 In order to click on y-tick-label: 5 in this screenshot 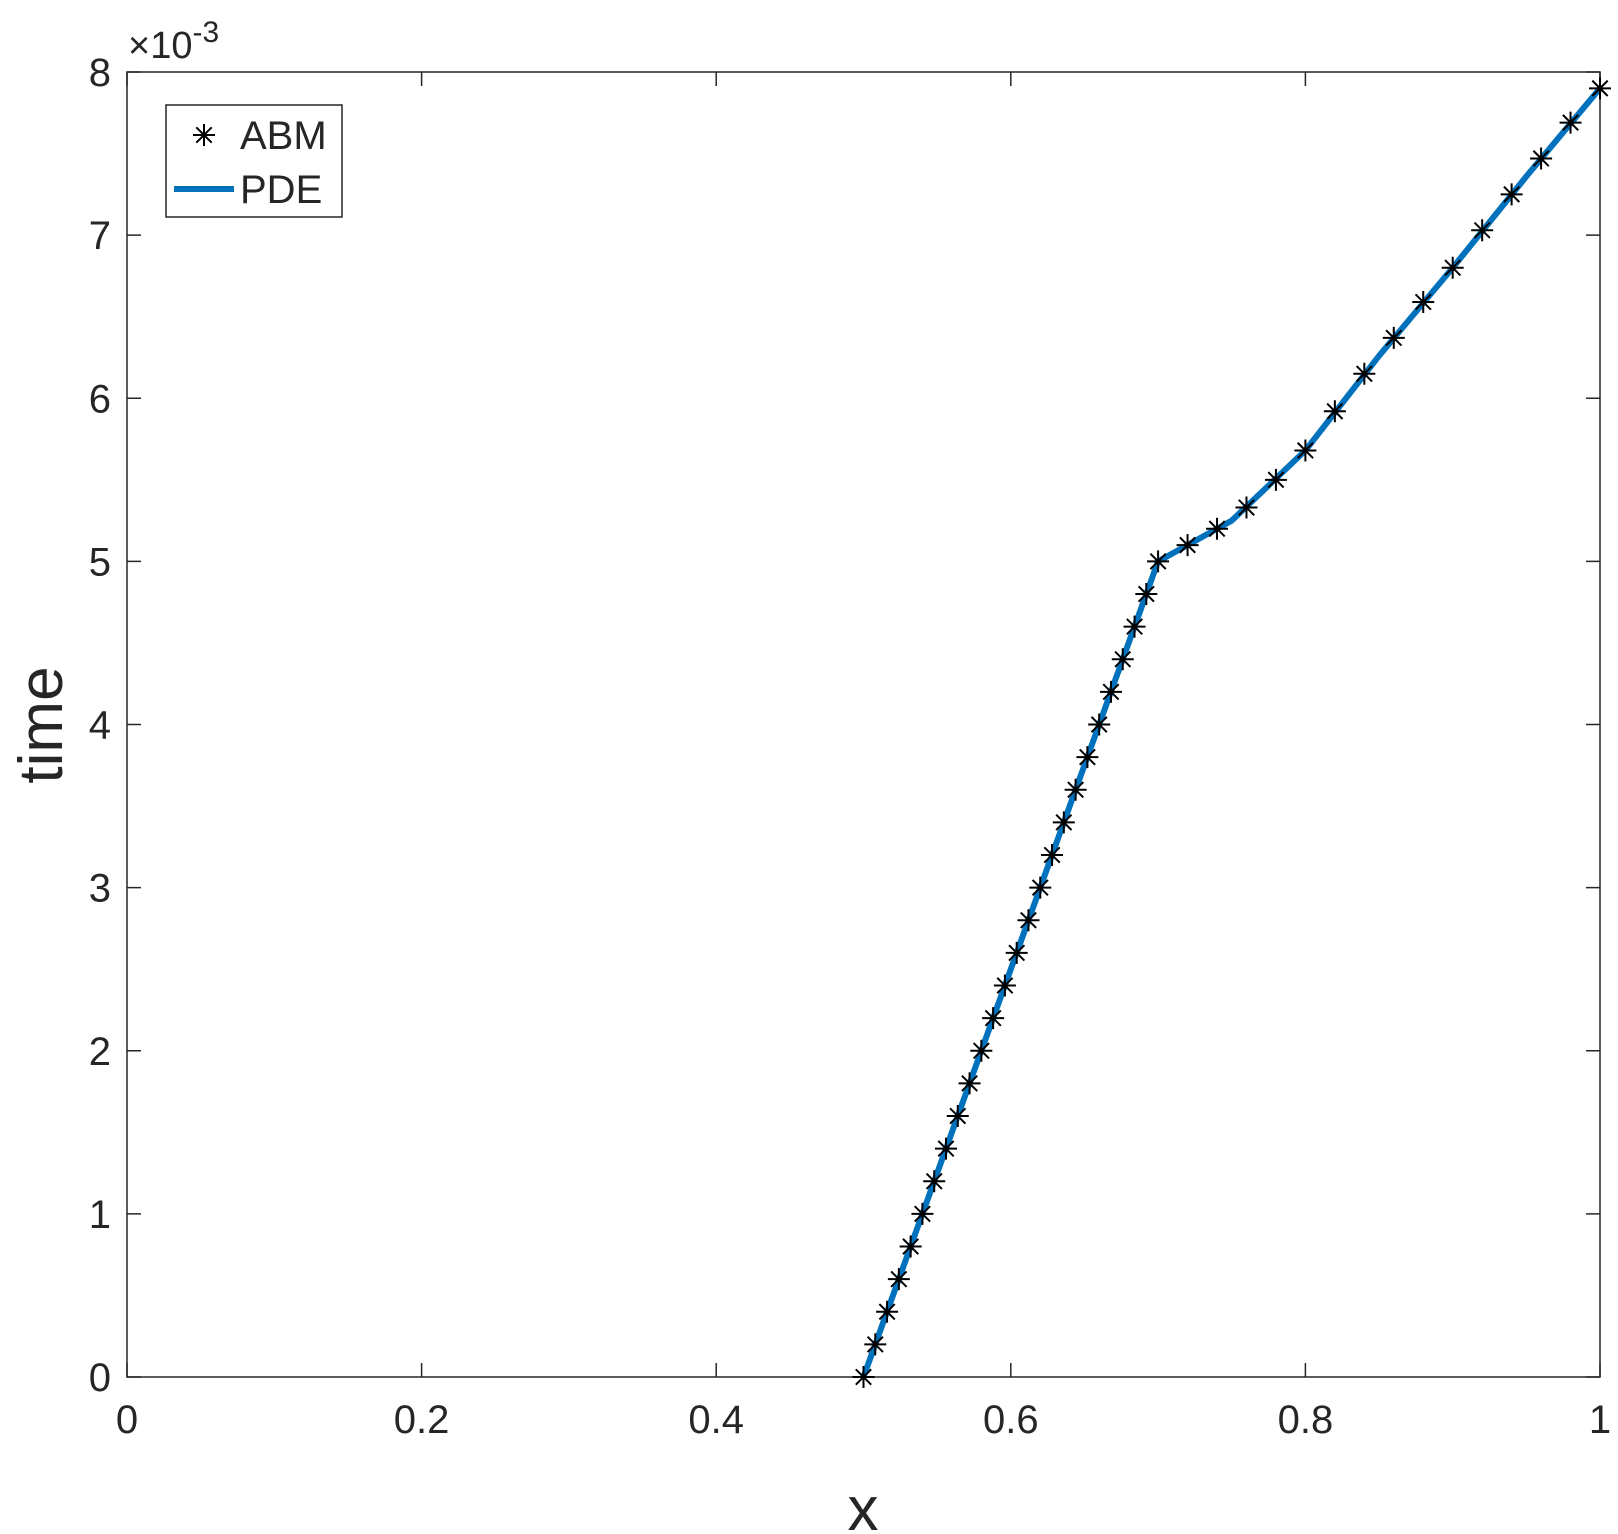, I will do `click(100, 562)`.